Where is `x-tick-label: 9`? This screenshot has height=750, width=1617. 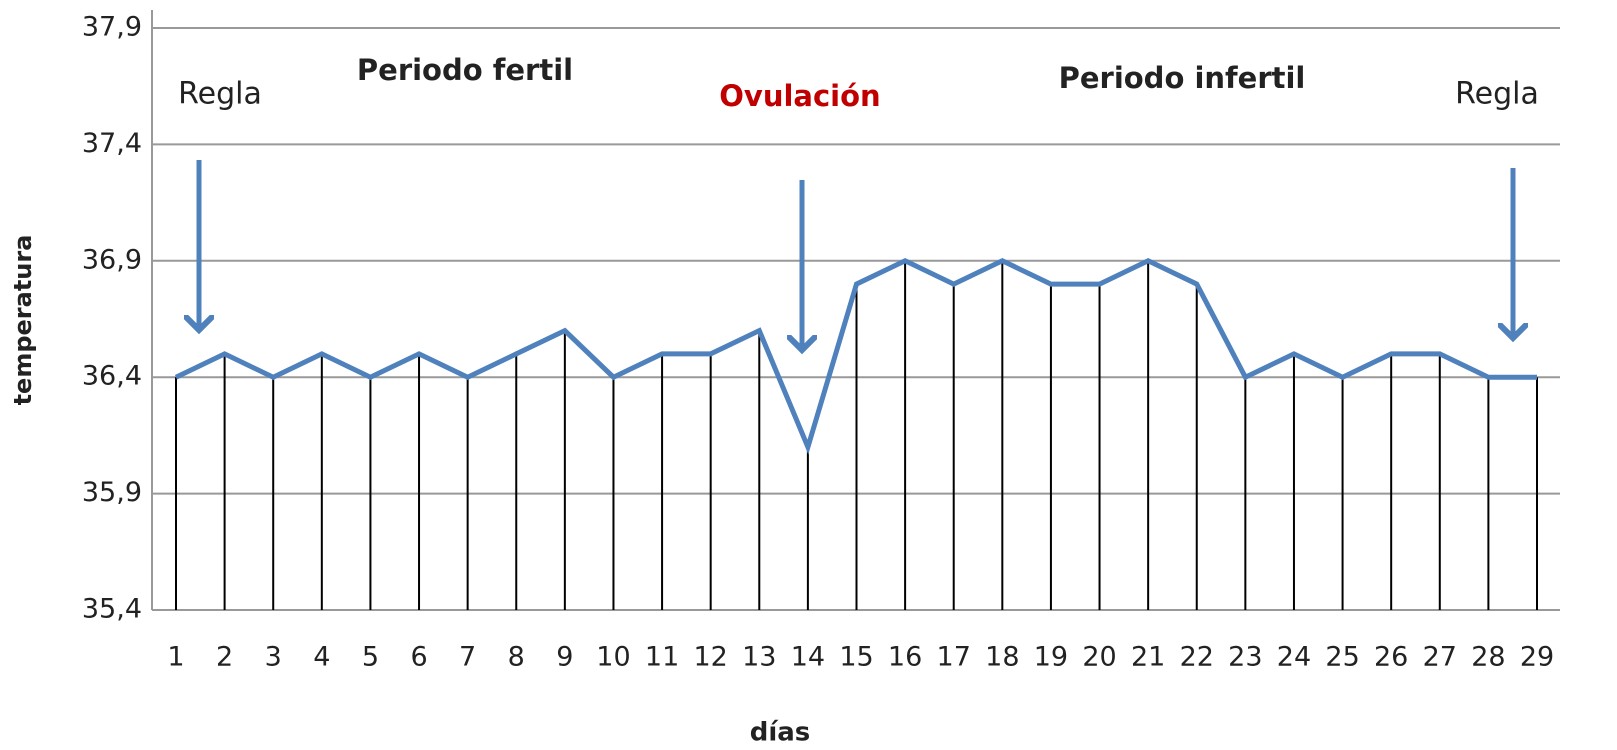
x-tick-label: 9 is located at coordinates (564, 657).